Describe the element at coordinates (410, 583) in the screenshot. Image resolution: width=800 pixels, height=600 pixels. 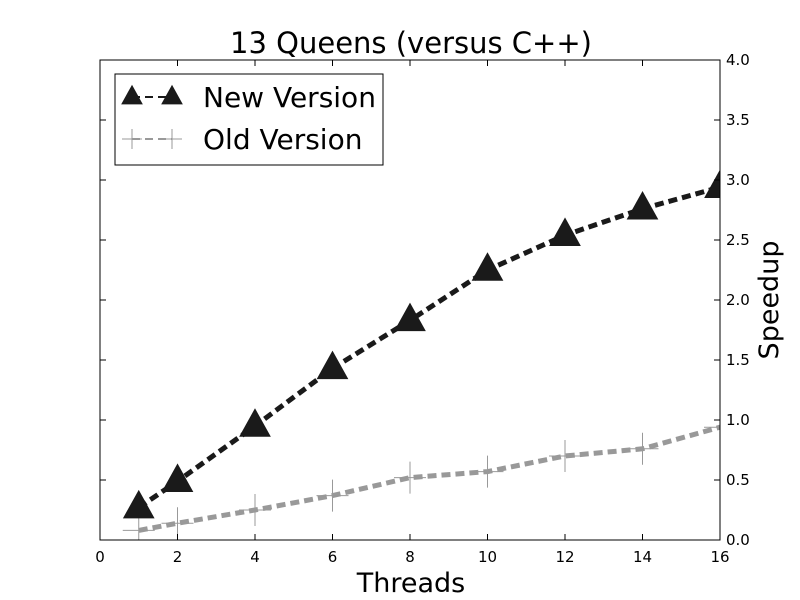
I see `x-axis-title: Threads` at that location.